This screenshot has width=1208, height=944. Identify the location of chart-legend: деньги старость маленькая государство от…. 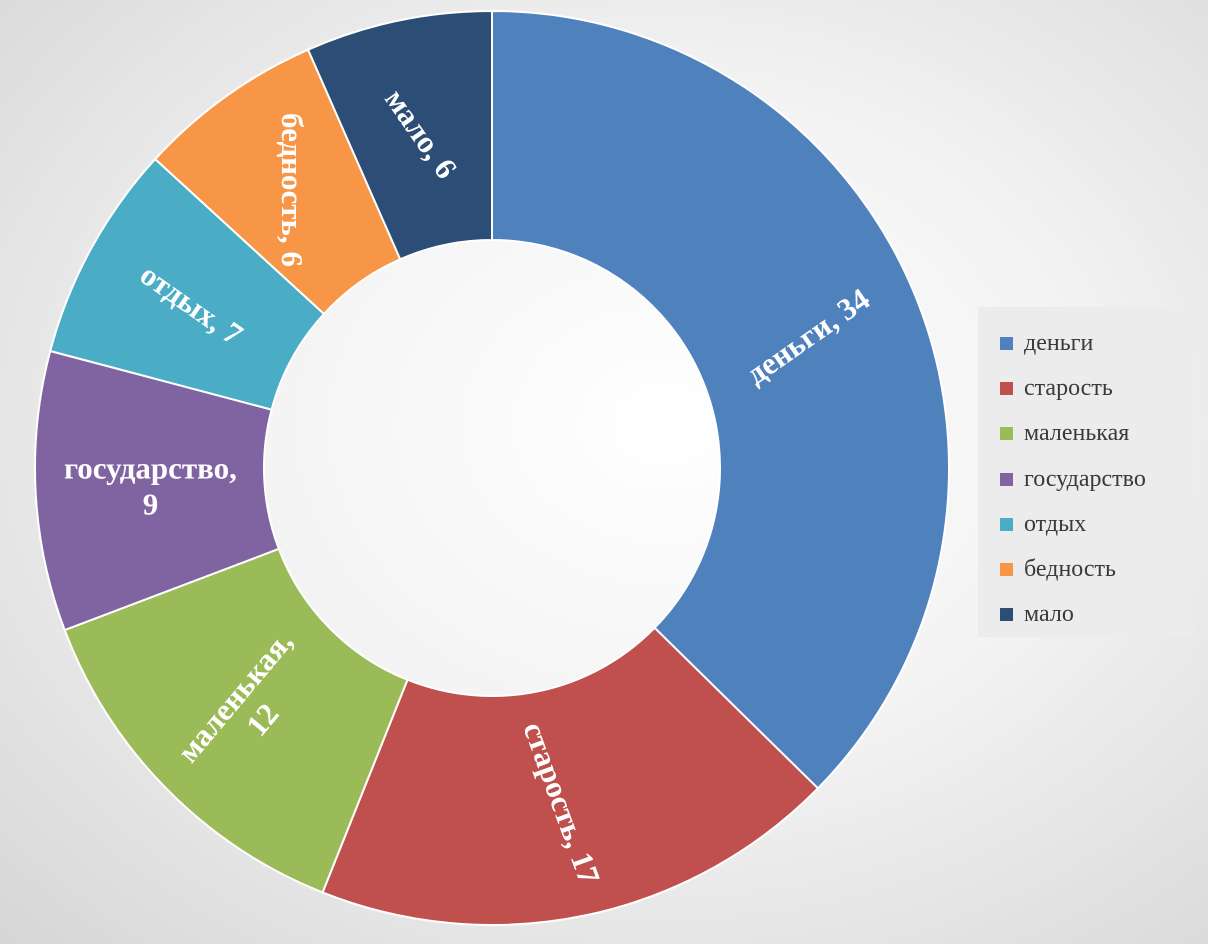
(1085, 472).